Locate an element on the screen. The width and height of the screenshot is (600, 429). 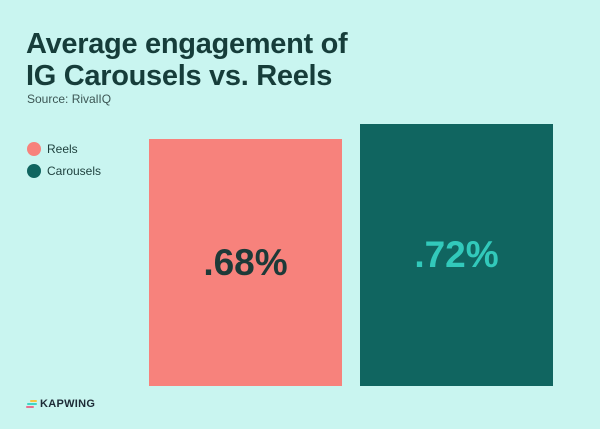
reels-color-dot-icon is located at coordinates (34, 149).